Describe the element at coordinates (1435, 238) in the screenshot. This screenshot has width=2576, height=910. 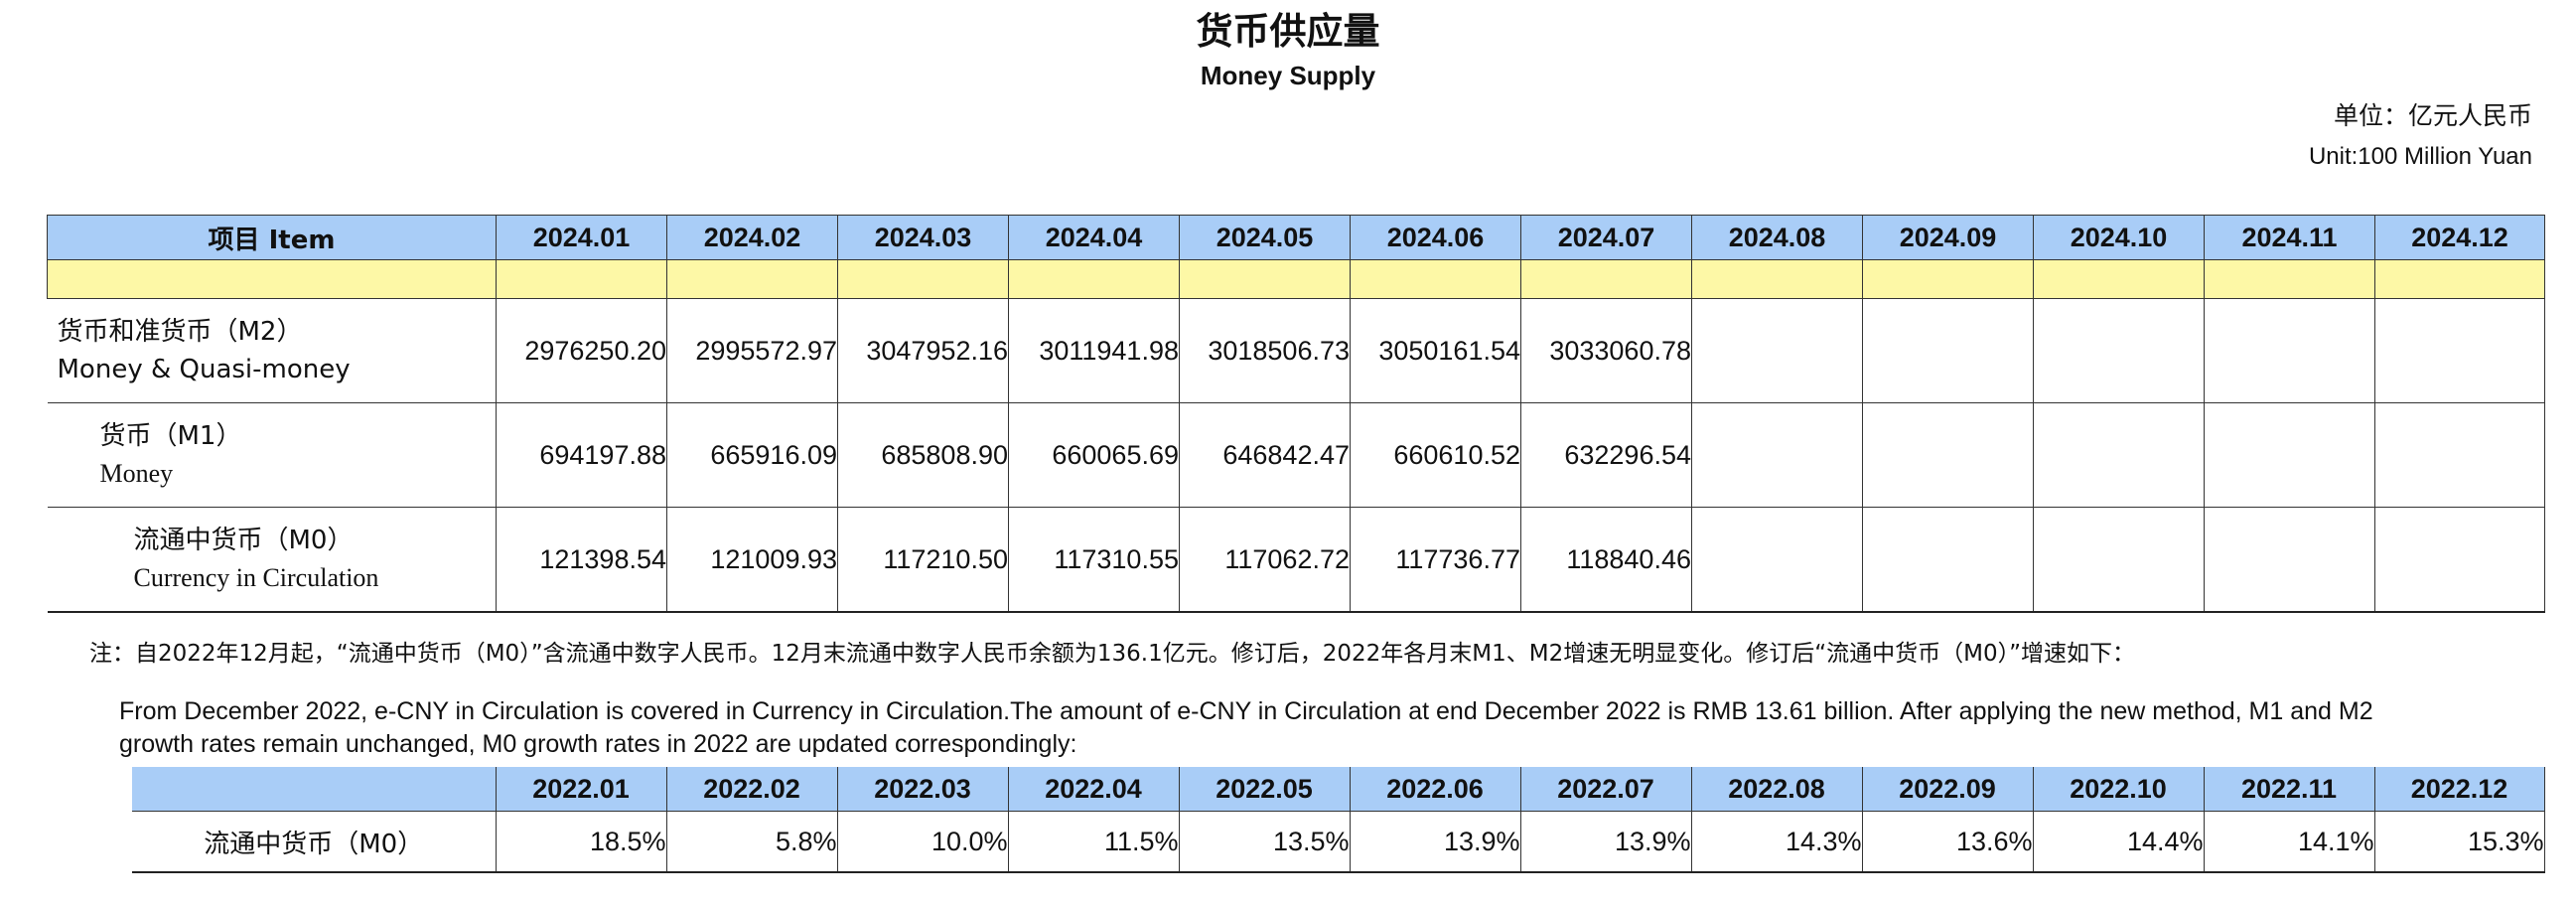
I see `month-column-header: 2024.06` at that location.